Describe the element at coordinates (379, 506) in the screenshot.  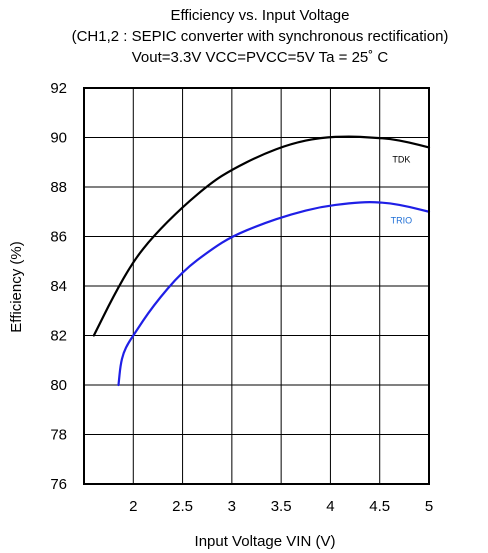
I see `x-tick-label: 4.5` at that location.